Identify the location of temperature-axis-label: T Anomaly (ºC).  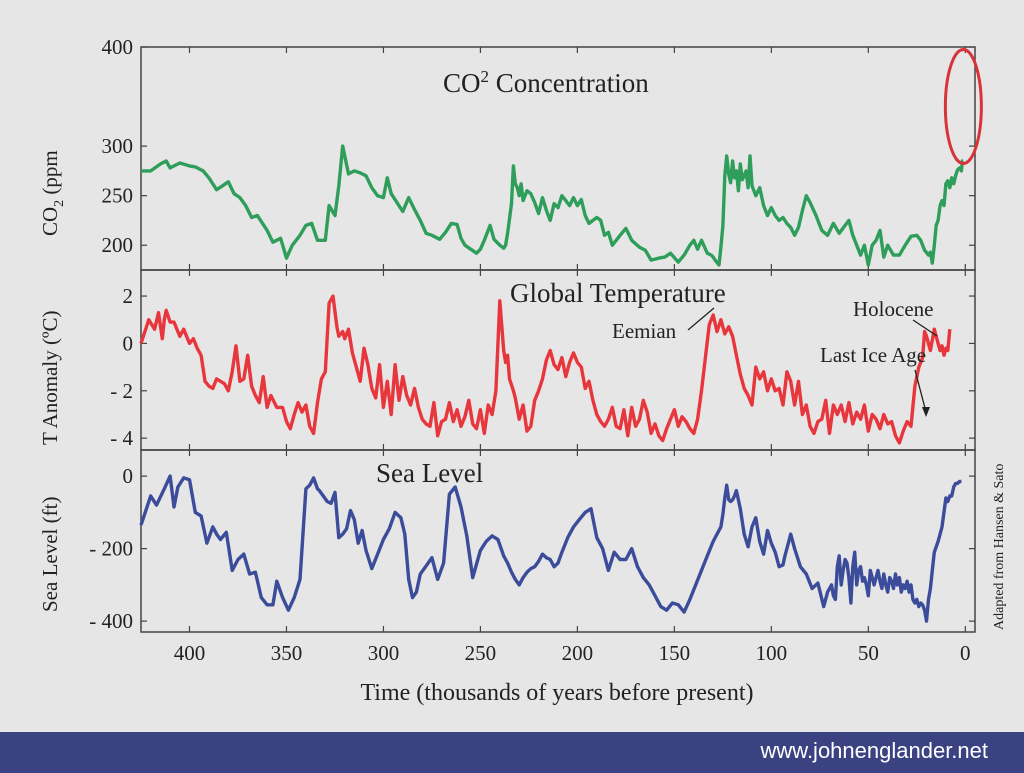
(50, 378).